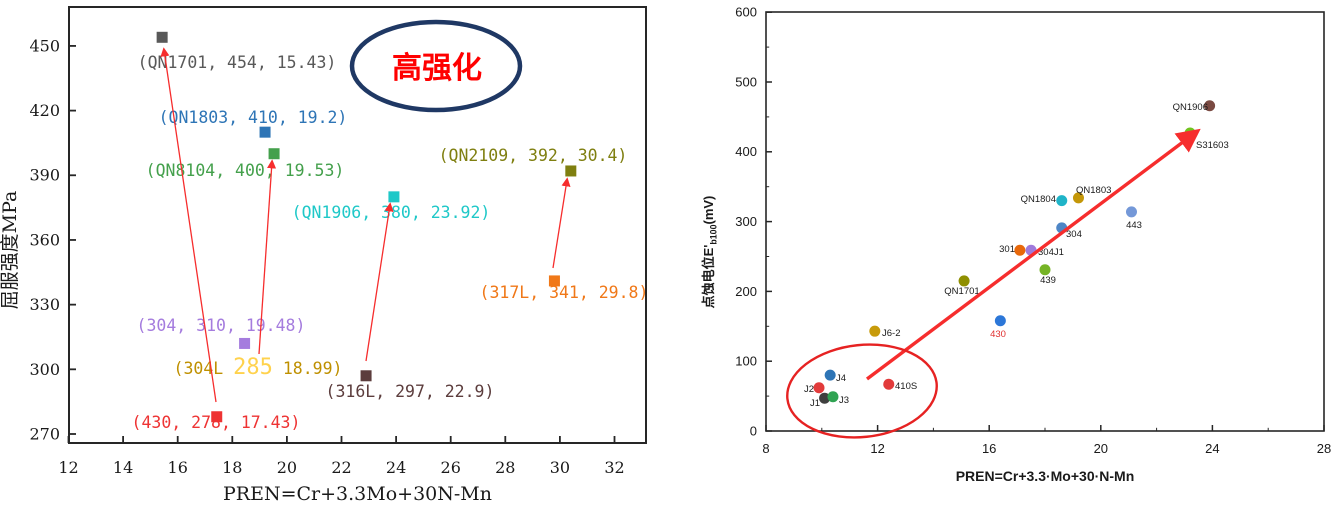 The height and width of the screenshot is (507, 1331). What do you see at coordinates (1074, 234) in the screenshot?
I see `data-label-304: 304` at bounding box center [1074, 234].